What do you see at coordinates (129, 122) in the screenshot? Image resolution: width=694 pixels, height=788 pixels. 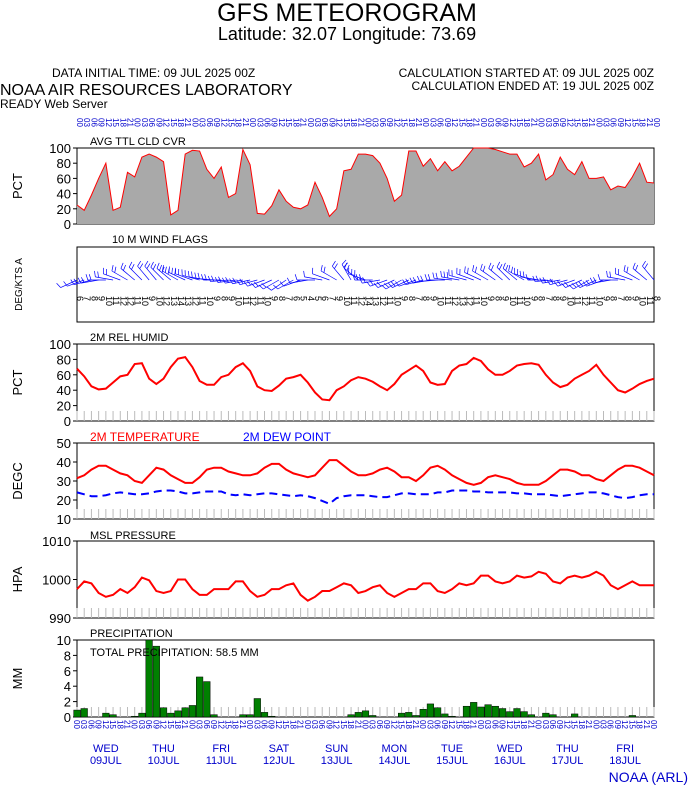 I see `top-hour-label: 21` at bounding box center [129, 122].